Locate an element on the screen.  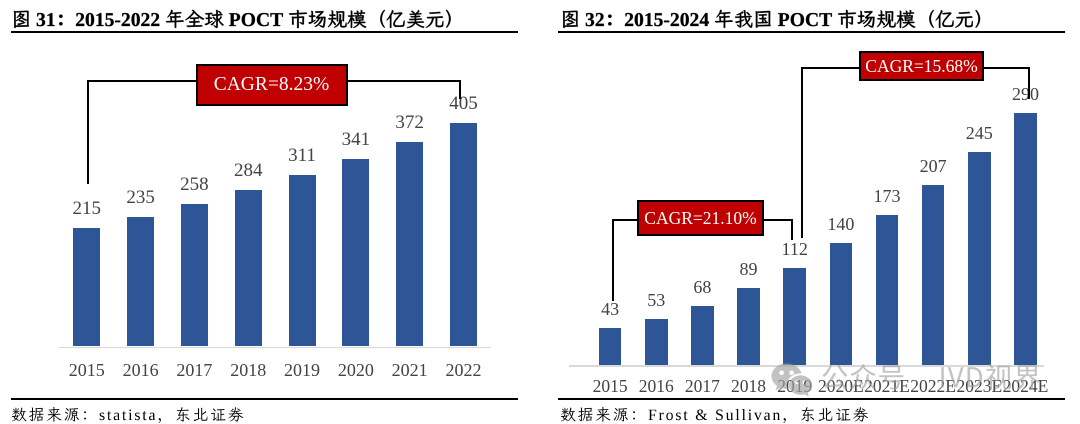
value-label-2018: 284 is located at coordinates (248, 171).